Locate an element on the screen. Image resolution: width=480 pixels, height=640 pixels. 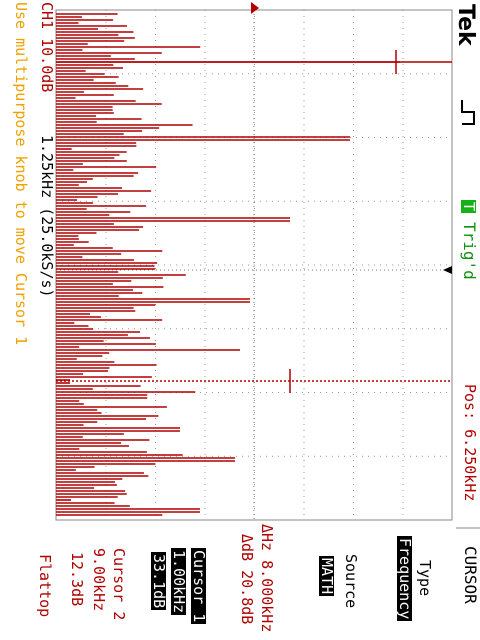
delta-hz-readout: ΔHz 8.000kHz is located at coordinates (267, 578).